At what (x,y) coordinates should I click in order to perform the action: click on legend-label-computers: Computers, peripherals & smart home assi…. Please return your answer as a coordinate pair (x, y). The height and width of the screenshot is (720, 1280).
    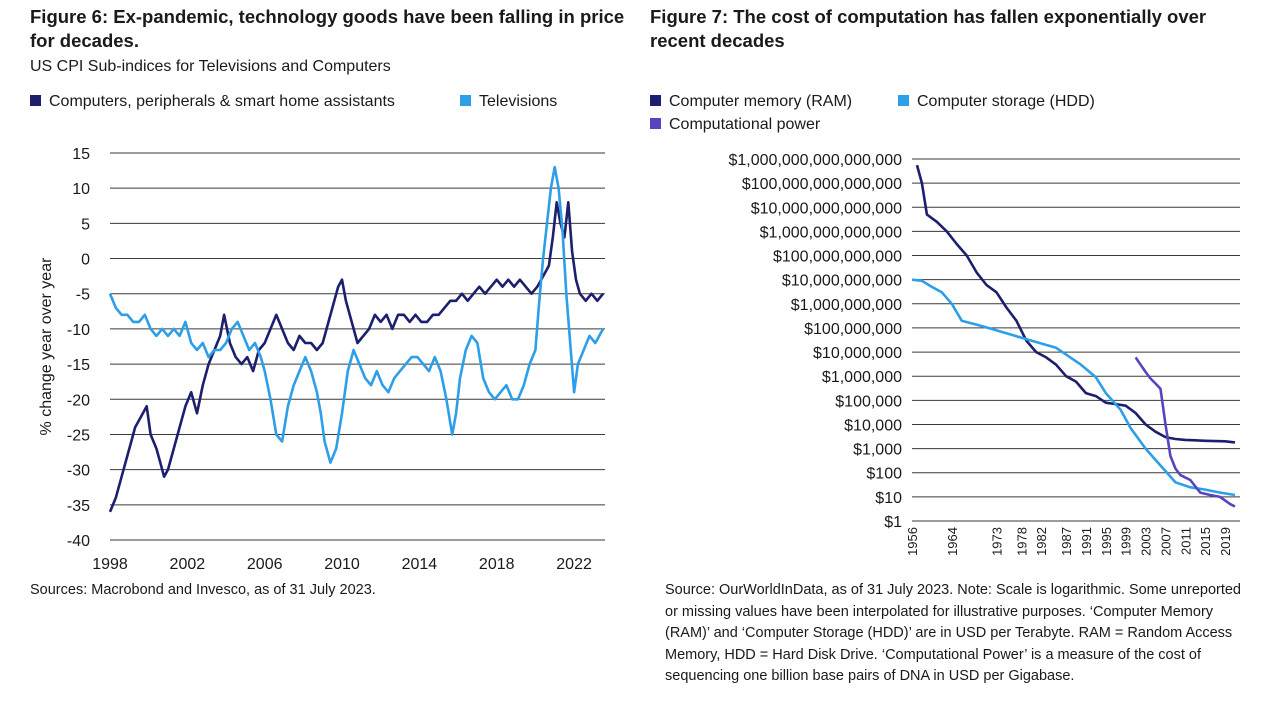
    Looking at the image, I should click on (222, 101).